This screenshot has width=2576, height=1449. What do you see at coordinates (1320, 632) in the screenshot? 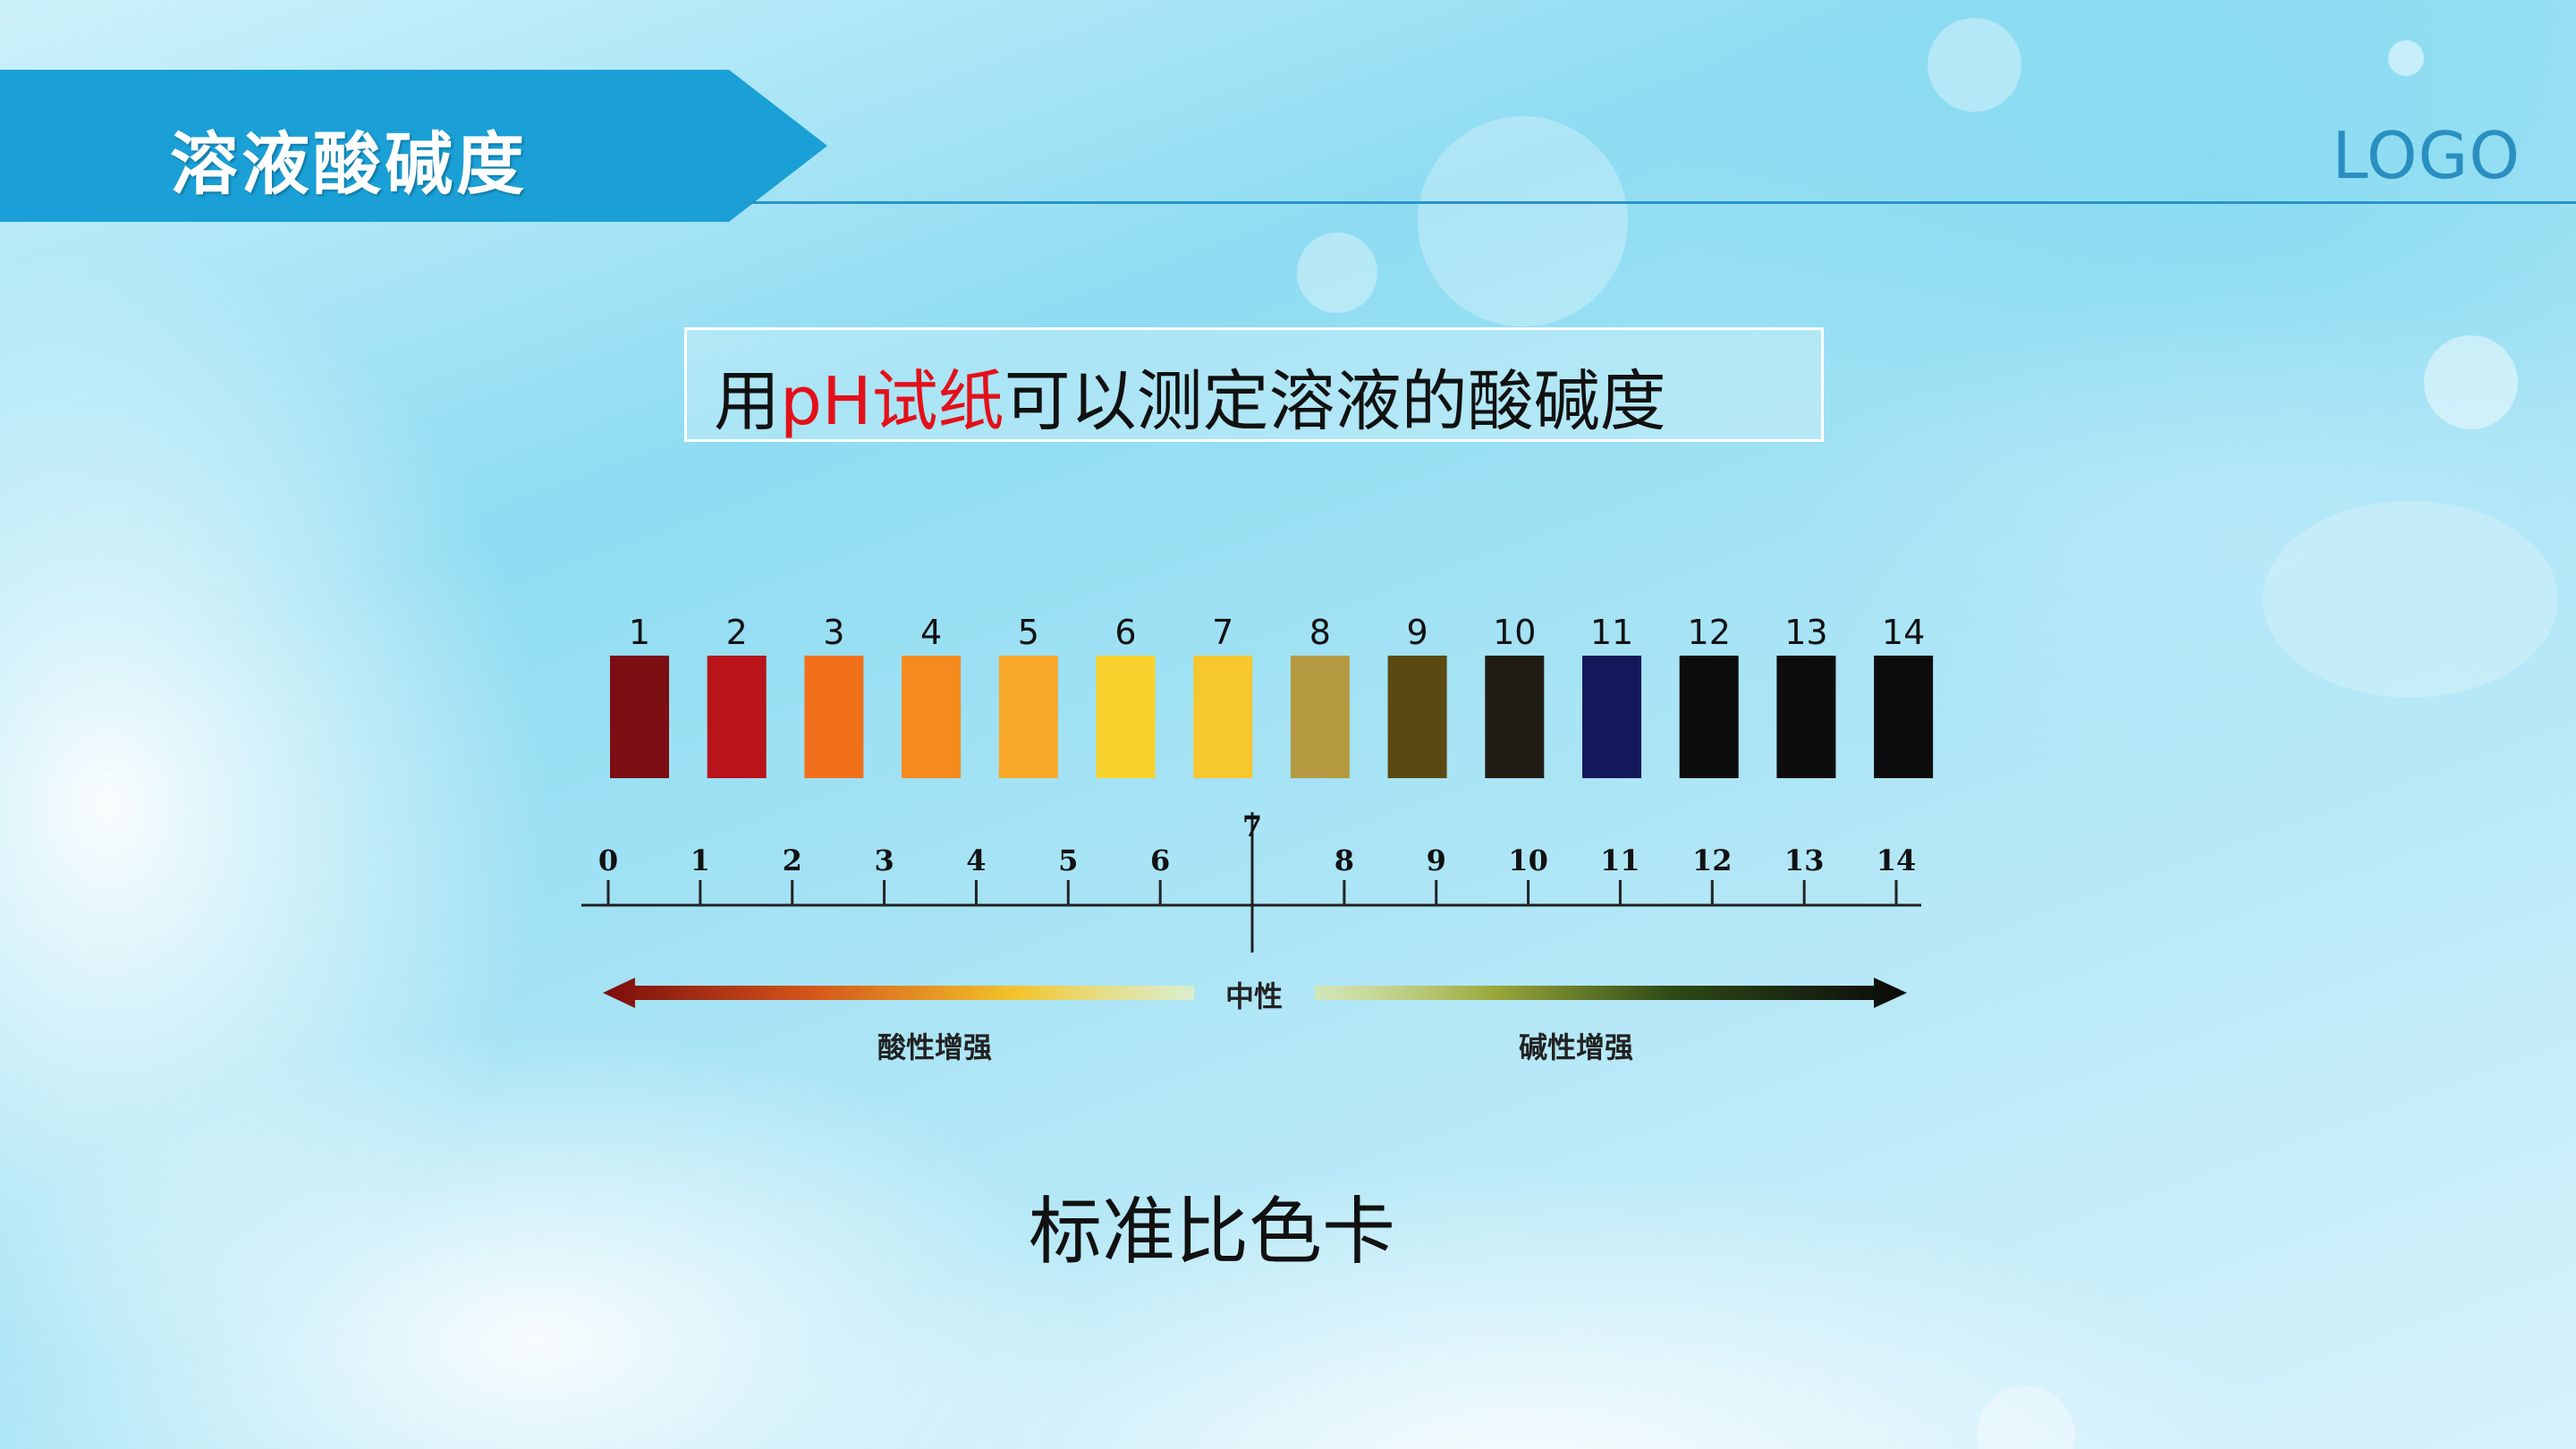
I see `swatch-label: 8` at bounding box center [1320, 632].